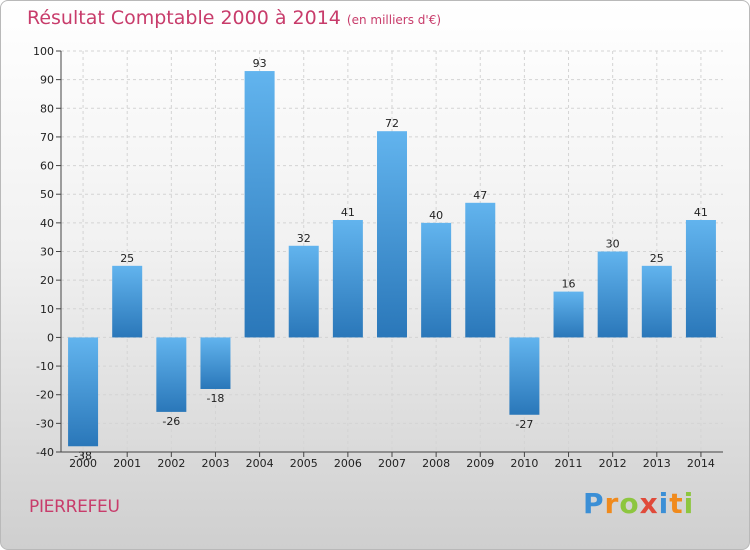 The width and height of the screenshot is (750, 550). Describe the element at coordinates (171, 463) in the screenshot. I see `x-tick-label: 2002` at that location.